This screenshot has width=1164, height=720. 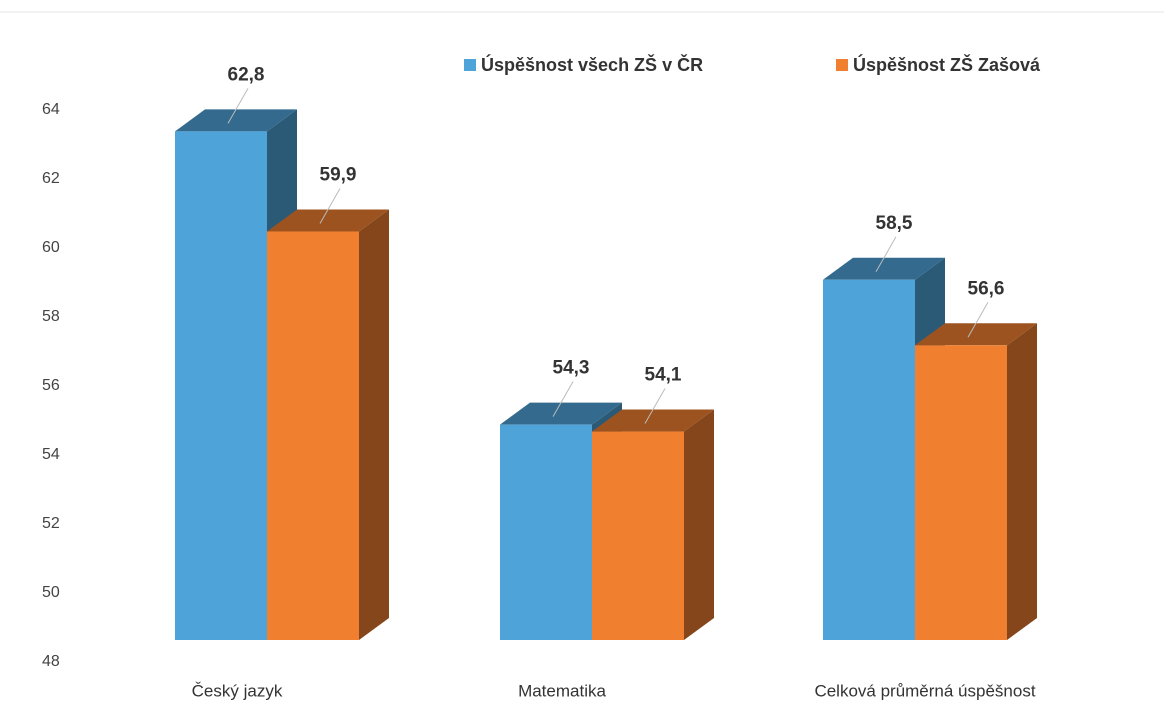 I want to click on value-label: 62,8, so click(x=246, y=74).